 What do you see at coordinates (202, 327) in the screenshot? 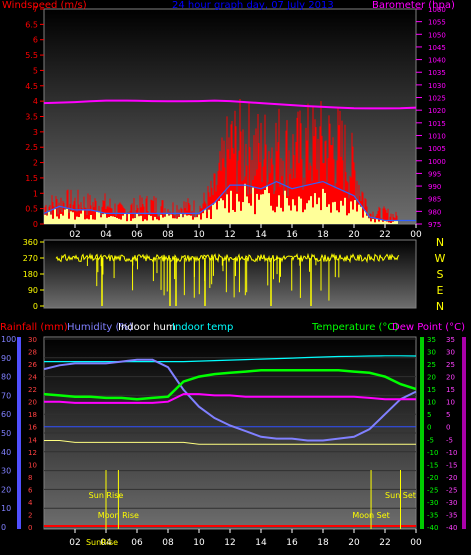
I see `indoor-temp-title: Indoor temp` at bounding box center [202, 327].